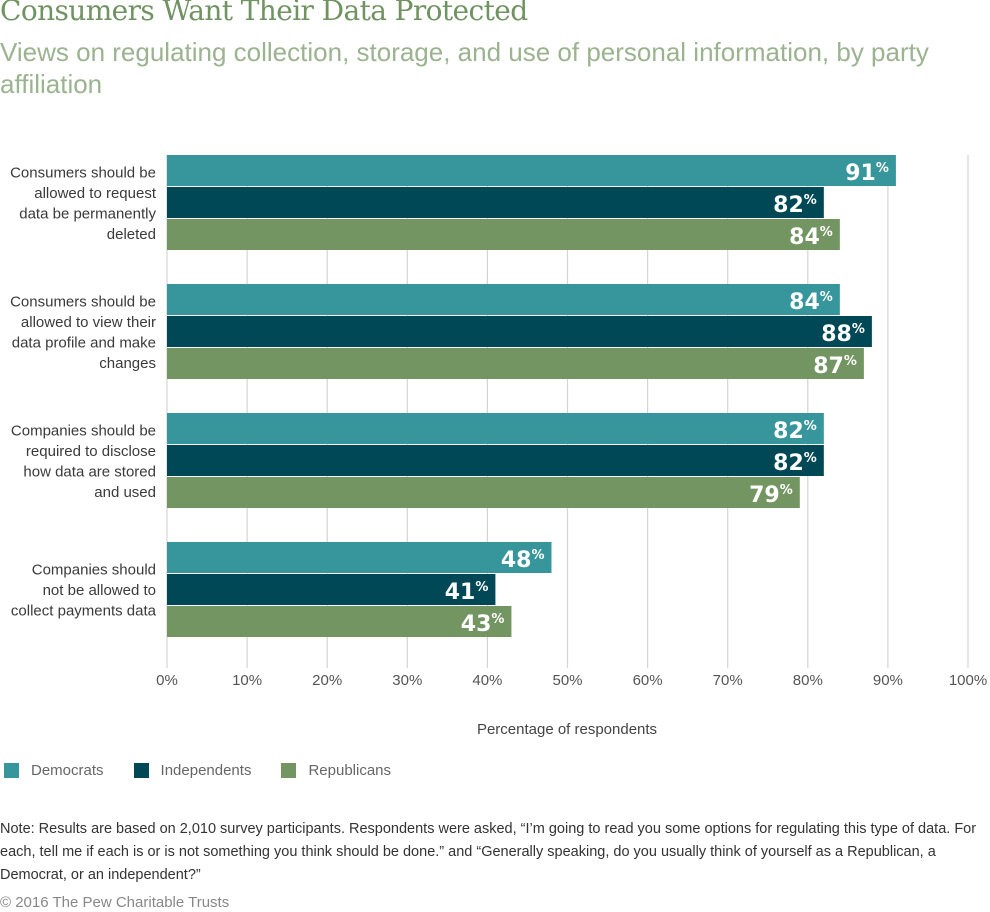 The width and height of the screenshot is (990, 912). I want to click on legend-item-republicans: Republicans, so click(336, 770).